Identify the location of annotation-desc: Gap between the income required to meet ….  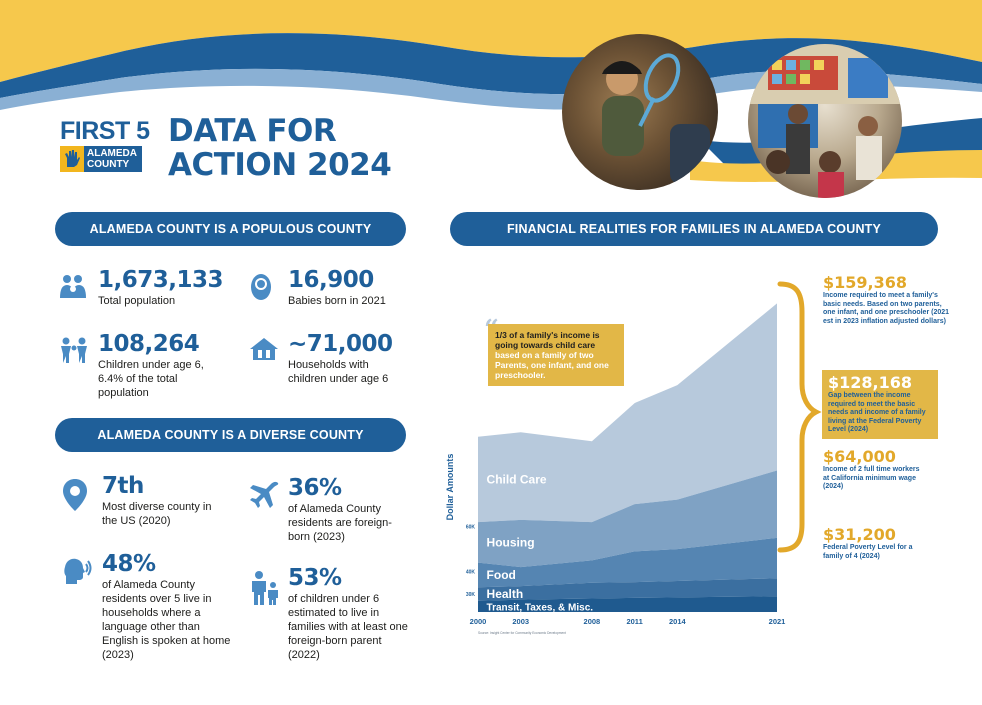
(877, 412).